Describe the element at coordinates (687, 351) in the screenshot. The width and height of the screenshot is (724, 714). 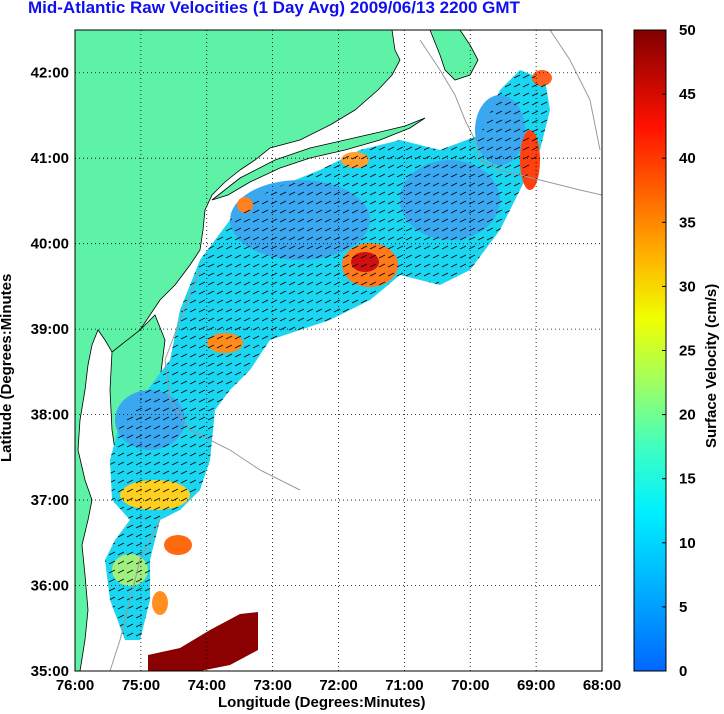
I see `colorbar-tick-label: 25` at that location.